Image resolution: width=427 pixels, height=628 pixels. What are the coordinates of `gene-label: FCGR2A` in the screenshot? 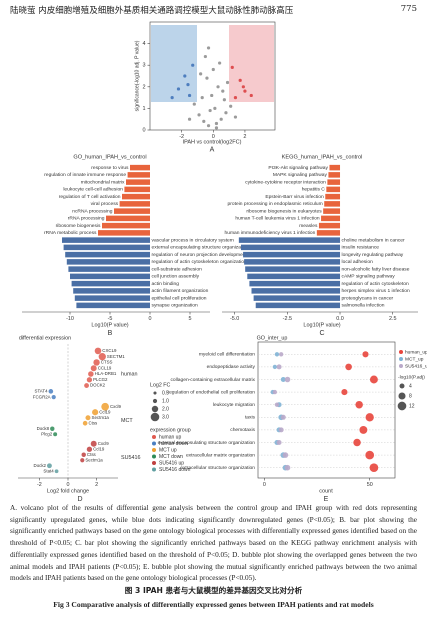 It's located at (42, 396).